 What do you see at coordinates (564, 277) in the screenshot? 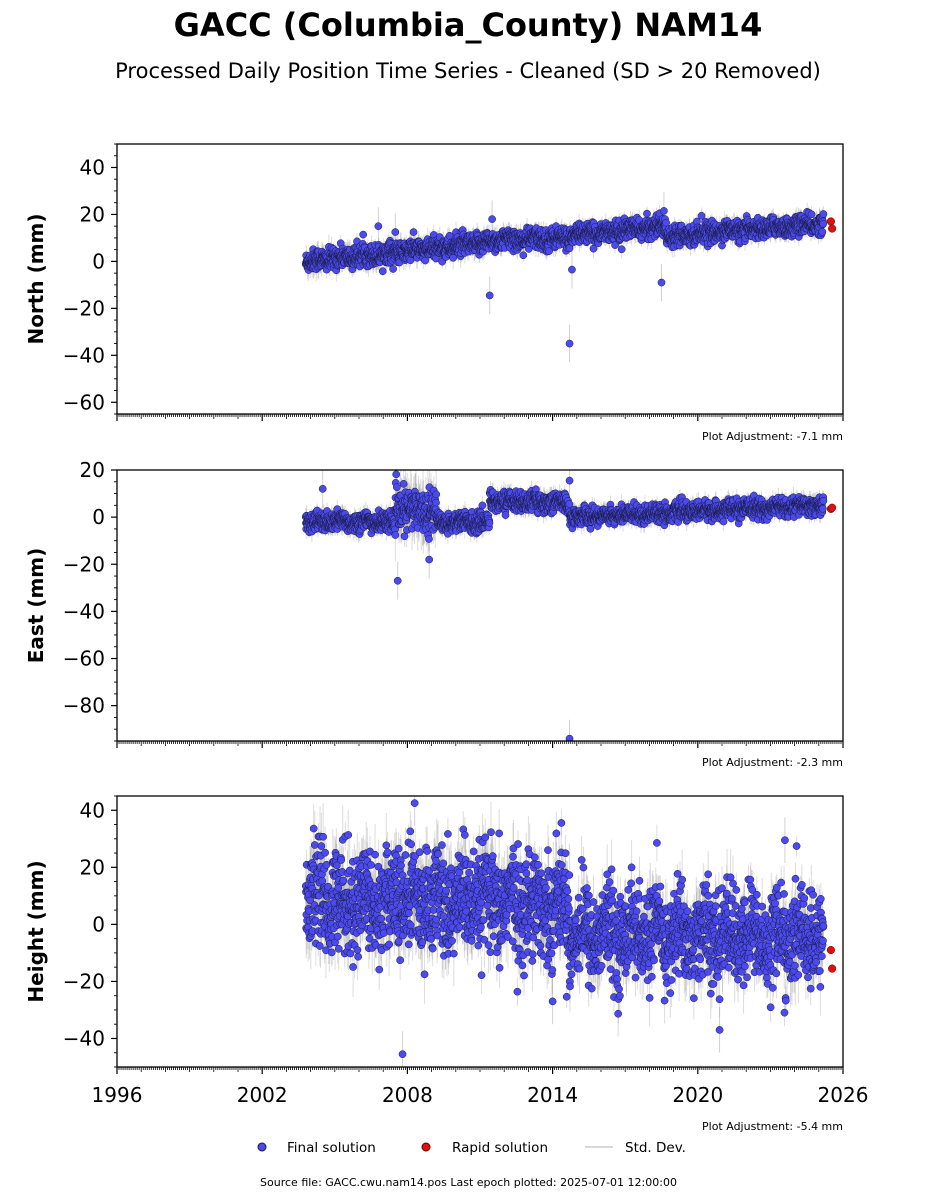
I see `final-solution-points` at bounding box center [564, 277].